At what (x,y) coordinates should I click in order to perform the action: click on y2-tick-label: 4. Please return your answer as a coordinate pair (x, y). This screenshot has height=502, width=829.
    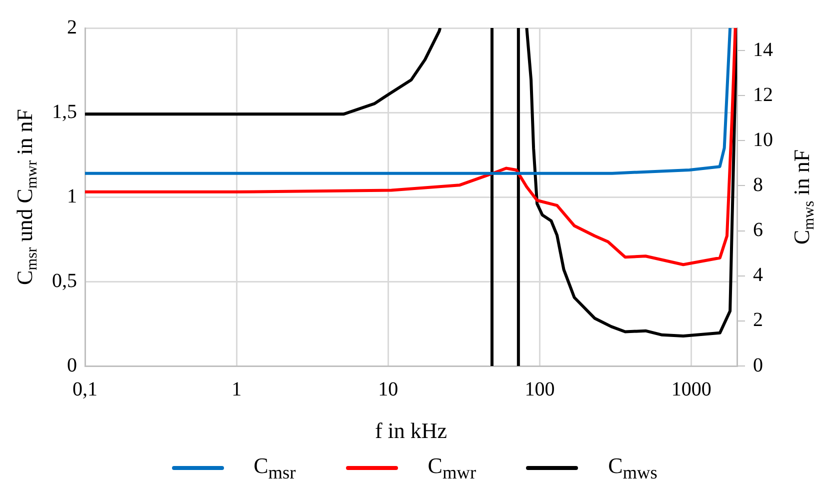
    Looking at the image, I should click on (758, 275).